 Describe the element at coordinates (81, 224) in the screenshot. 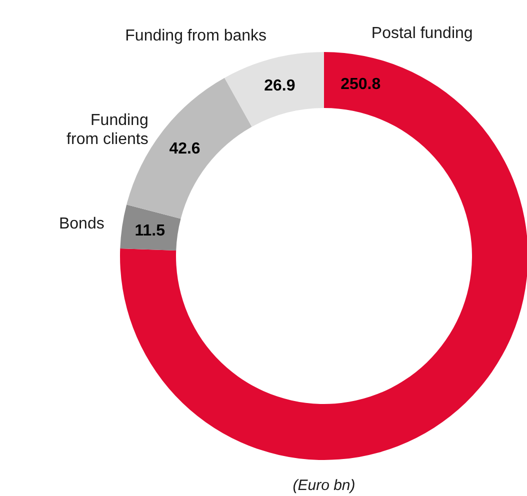

I see `slice-label: Bonds` at that location.